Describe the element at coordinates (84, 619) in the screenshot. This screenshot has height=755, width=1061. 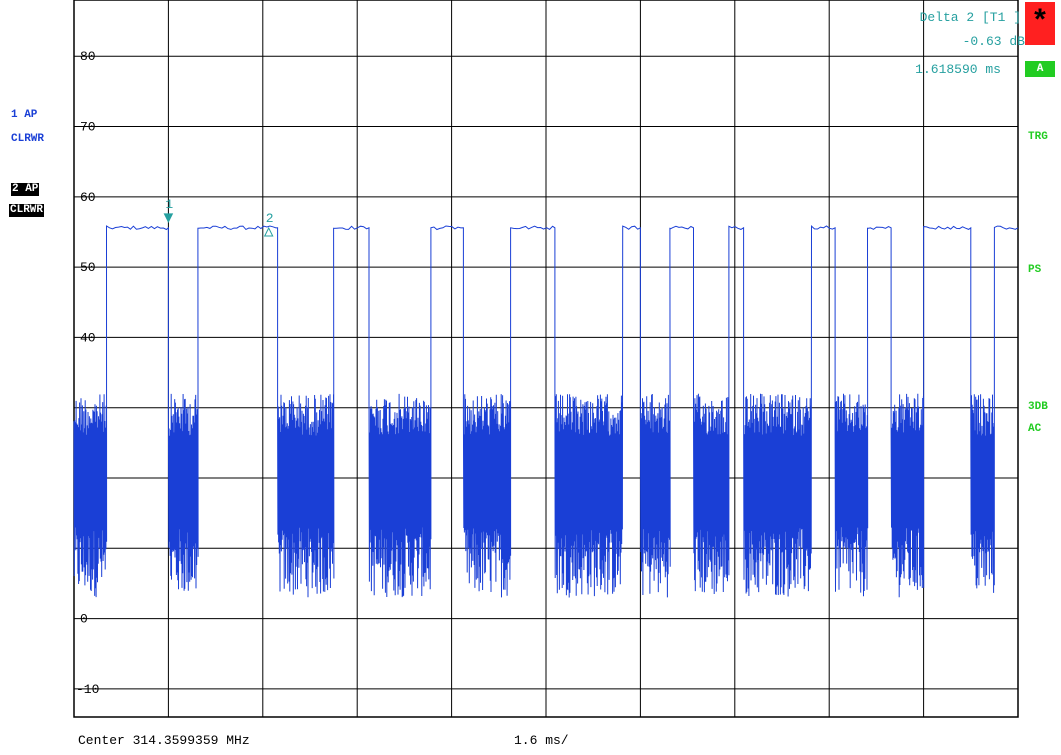
I see `y-tick-label: 0` at that location.